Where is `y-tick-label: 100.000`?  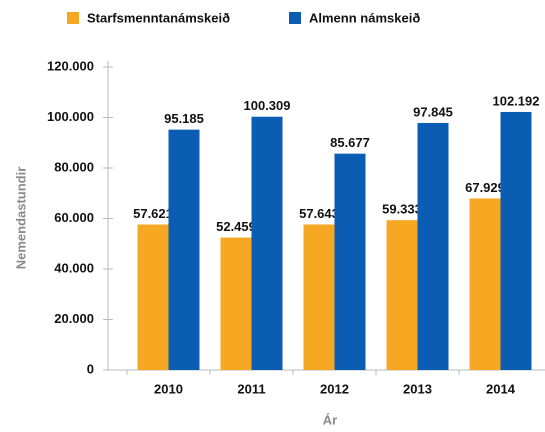
y-tick-label: 100.000 is located at coordinates (70, 116).